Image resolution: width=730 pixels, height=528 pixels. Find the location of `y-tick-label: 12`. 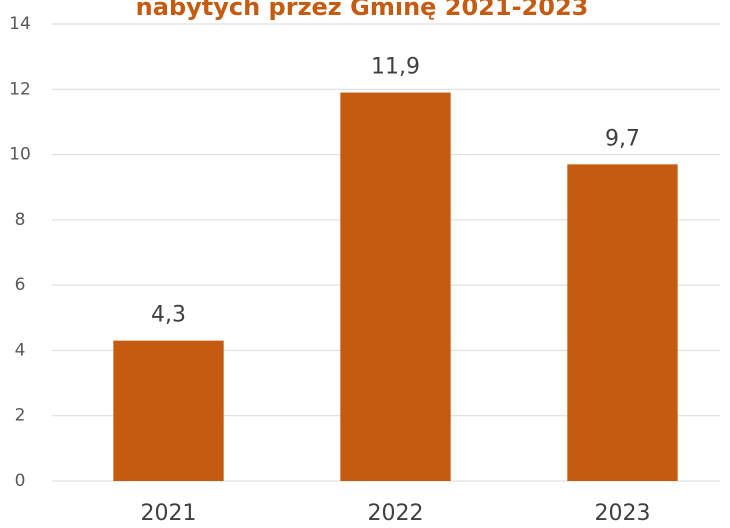

y-tick-label: 12 is located at coordinates (20, 89).